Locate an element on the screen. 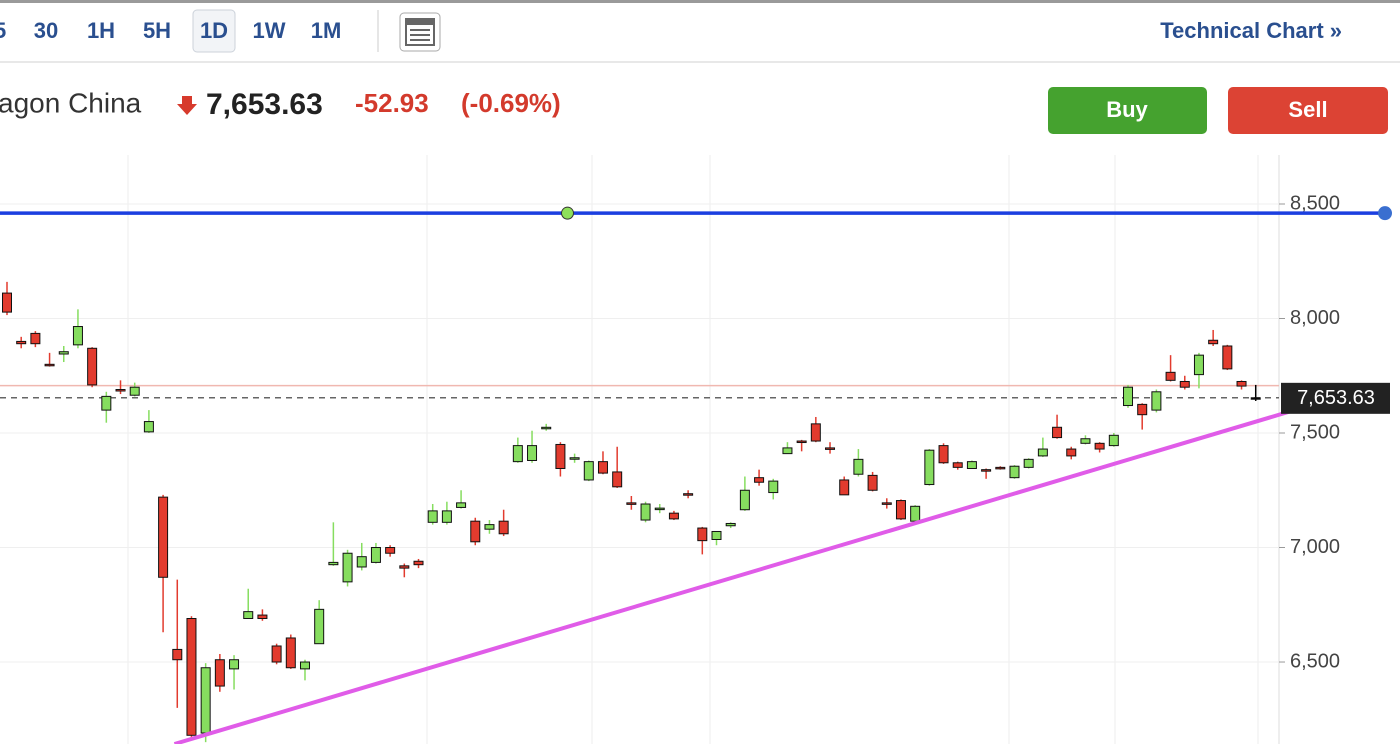 The image size is (1400, 744). interval: 1D is located at coordinates (214, 30).